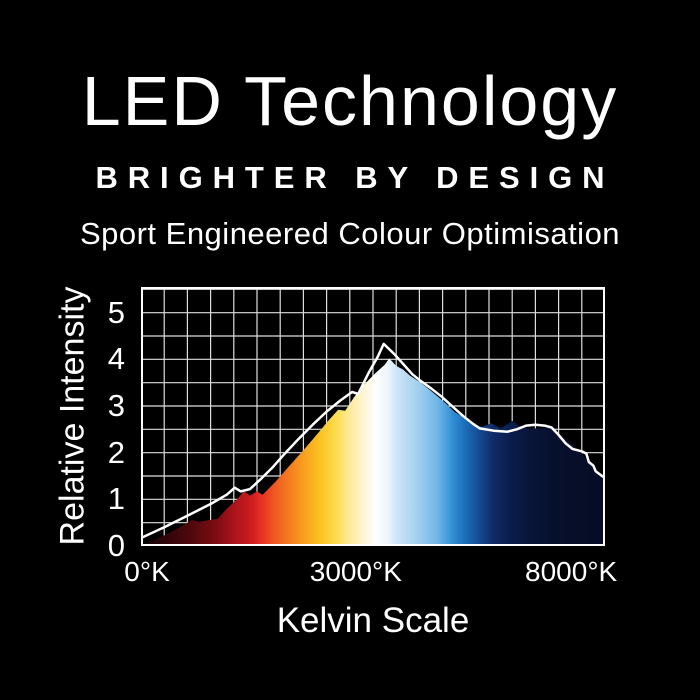  I want to click on y-axis-tick-label: 0, so click(116, 545).